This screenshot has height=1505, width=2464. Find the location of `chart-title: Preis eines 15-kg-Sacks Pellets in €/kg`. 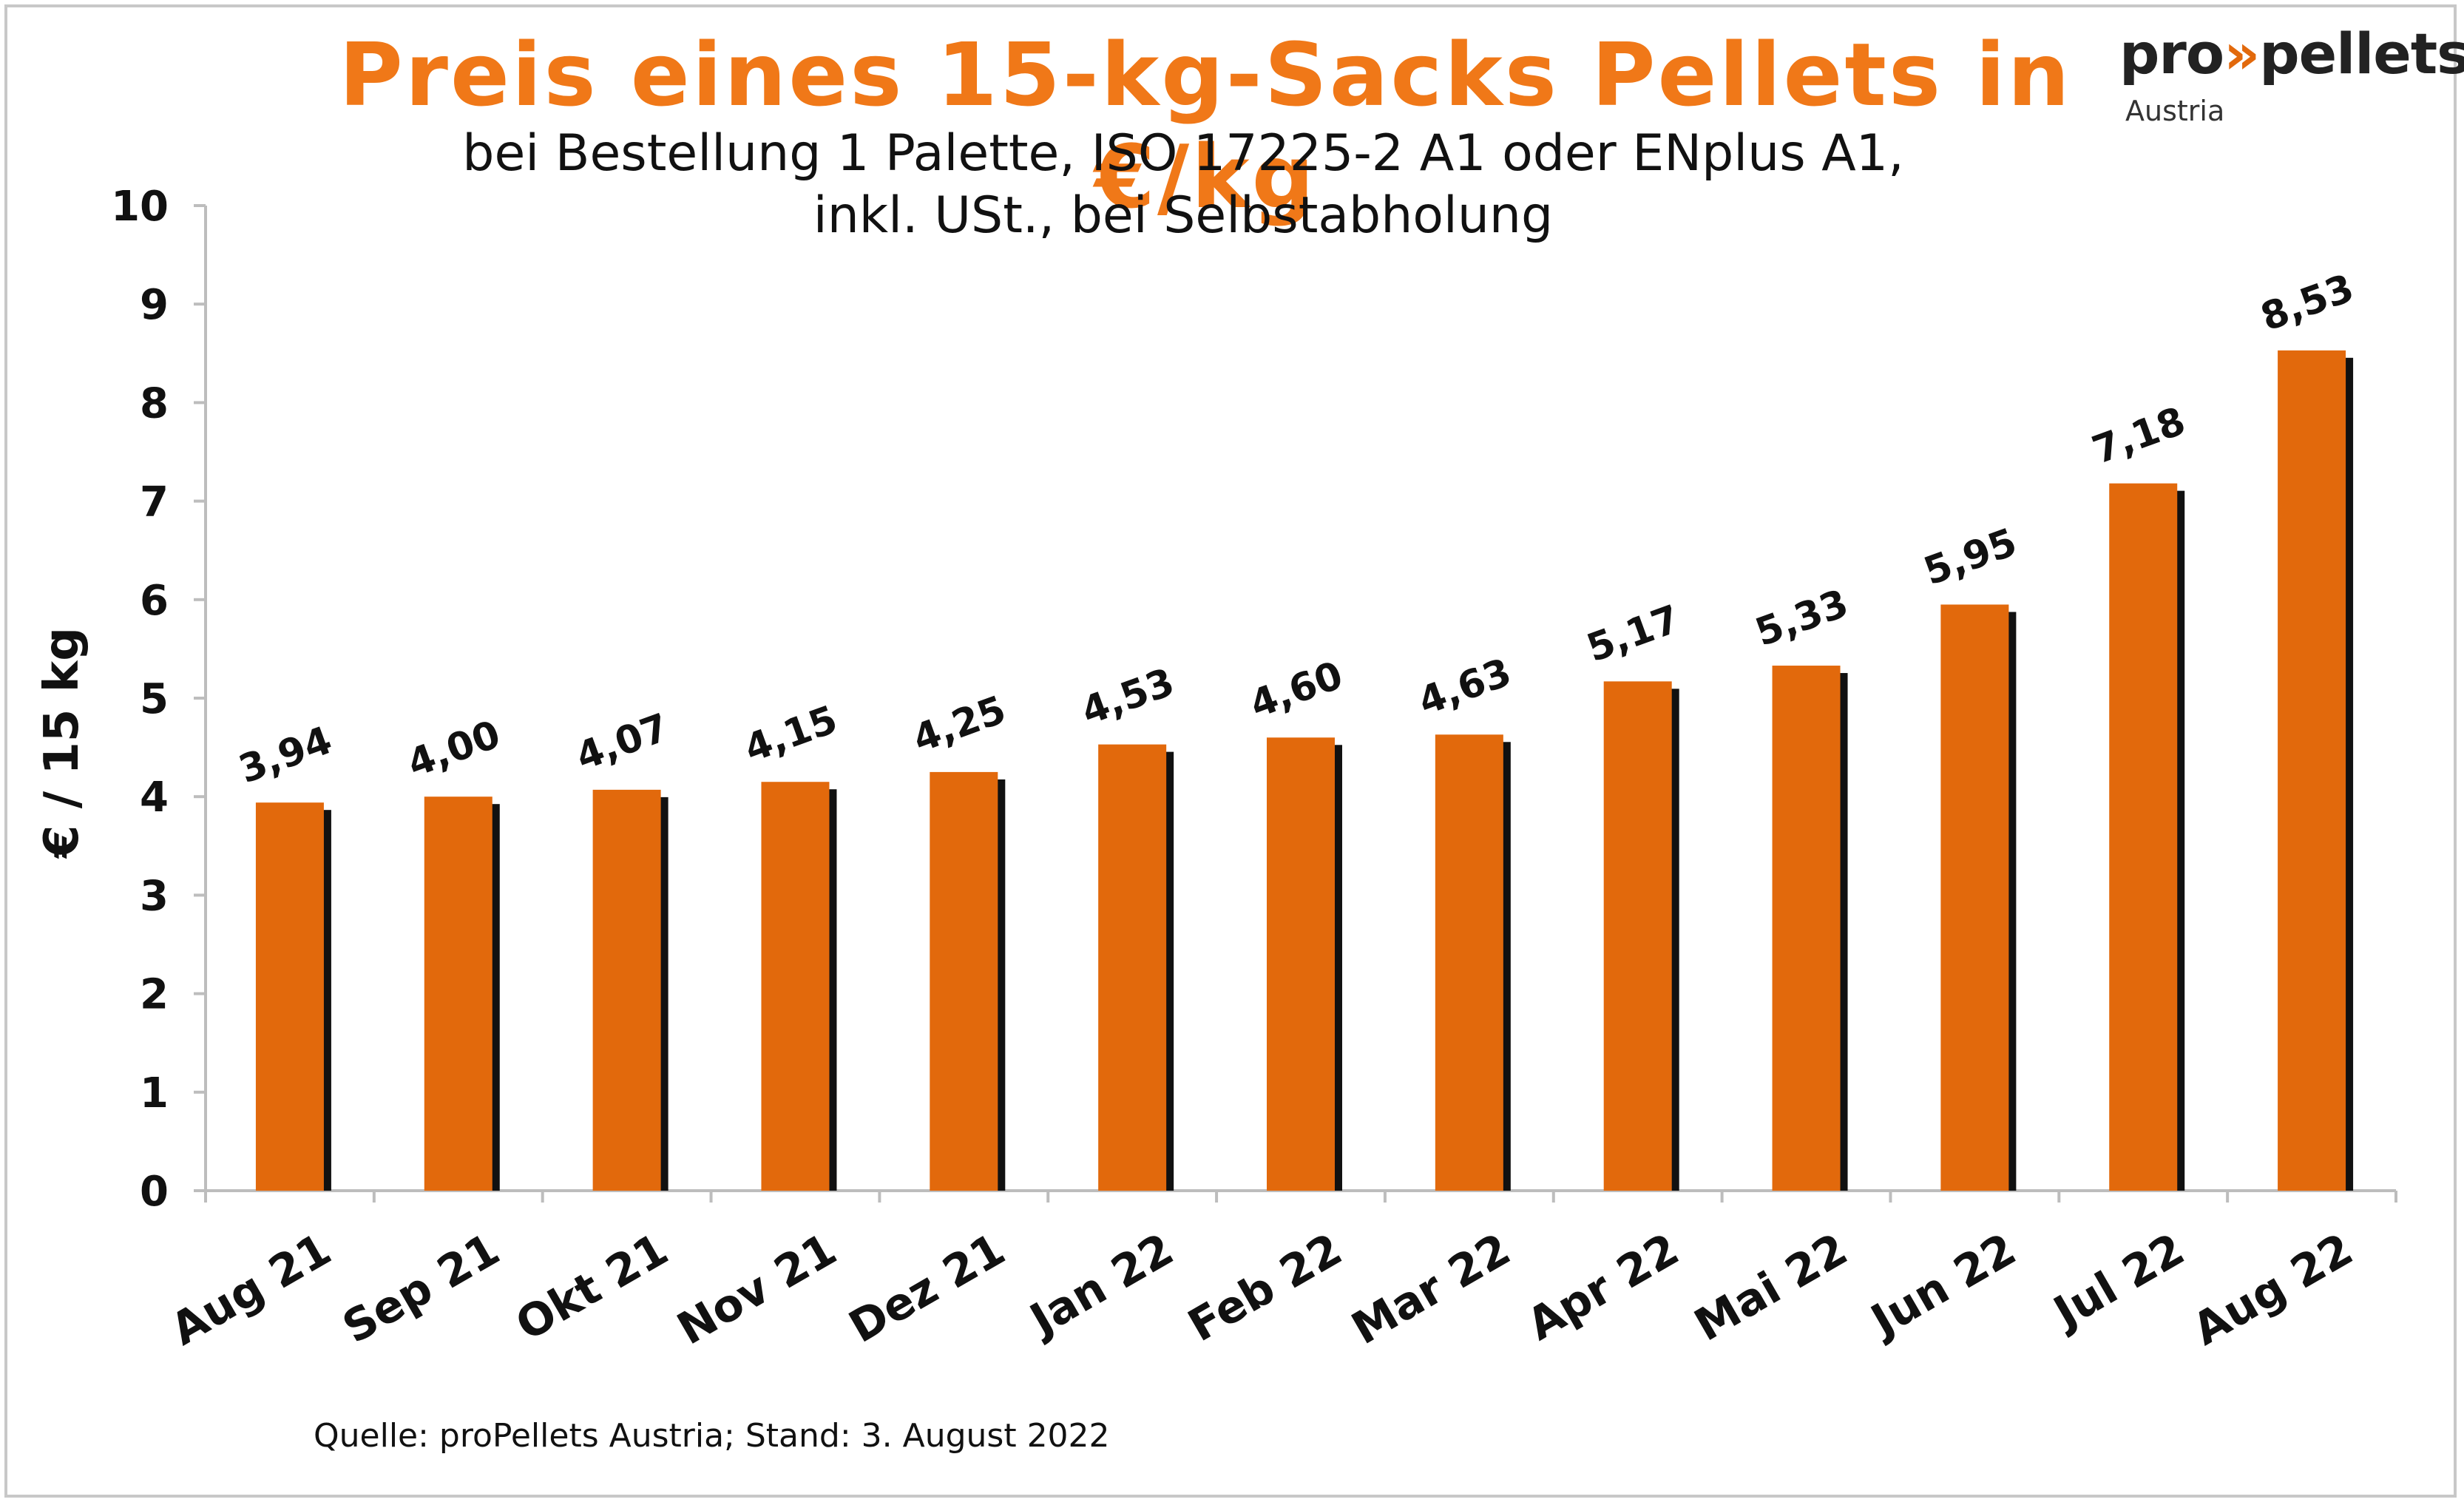

chart-title: Preis eines 15-kg-Sacks Pellets in €/kg is located at coordinates (1205, 126).